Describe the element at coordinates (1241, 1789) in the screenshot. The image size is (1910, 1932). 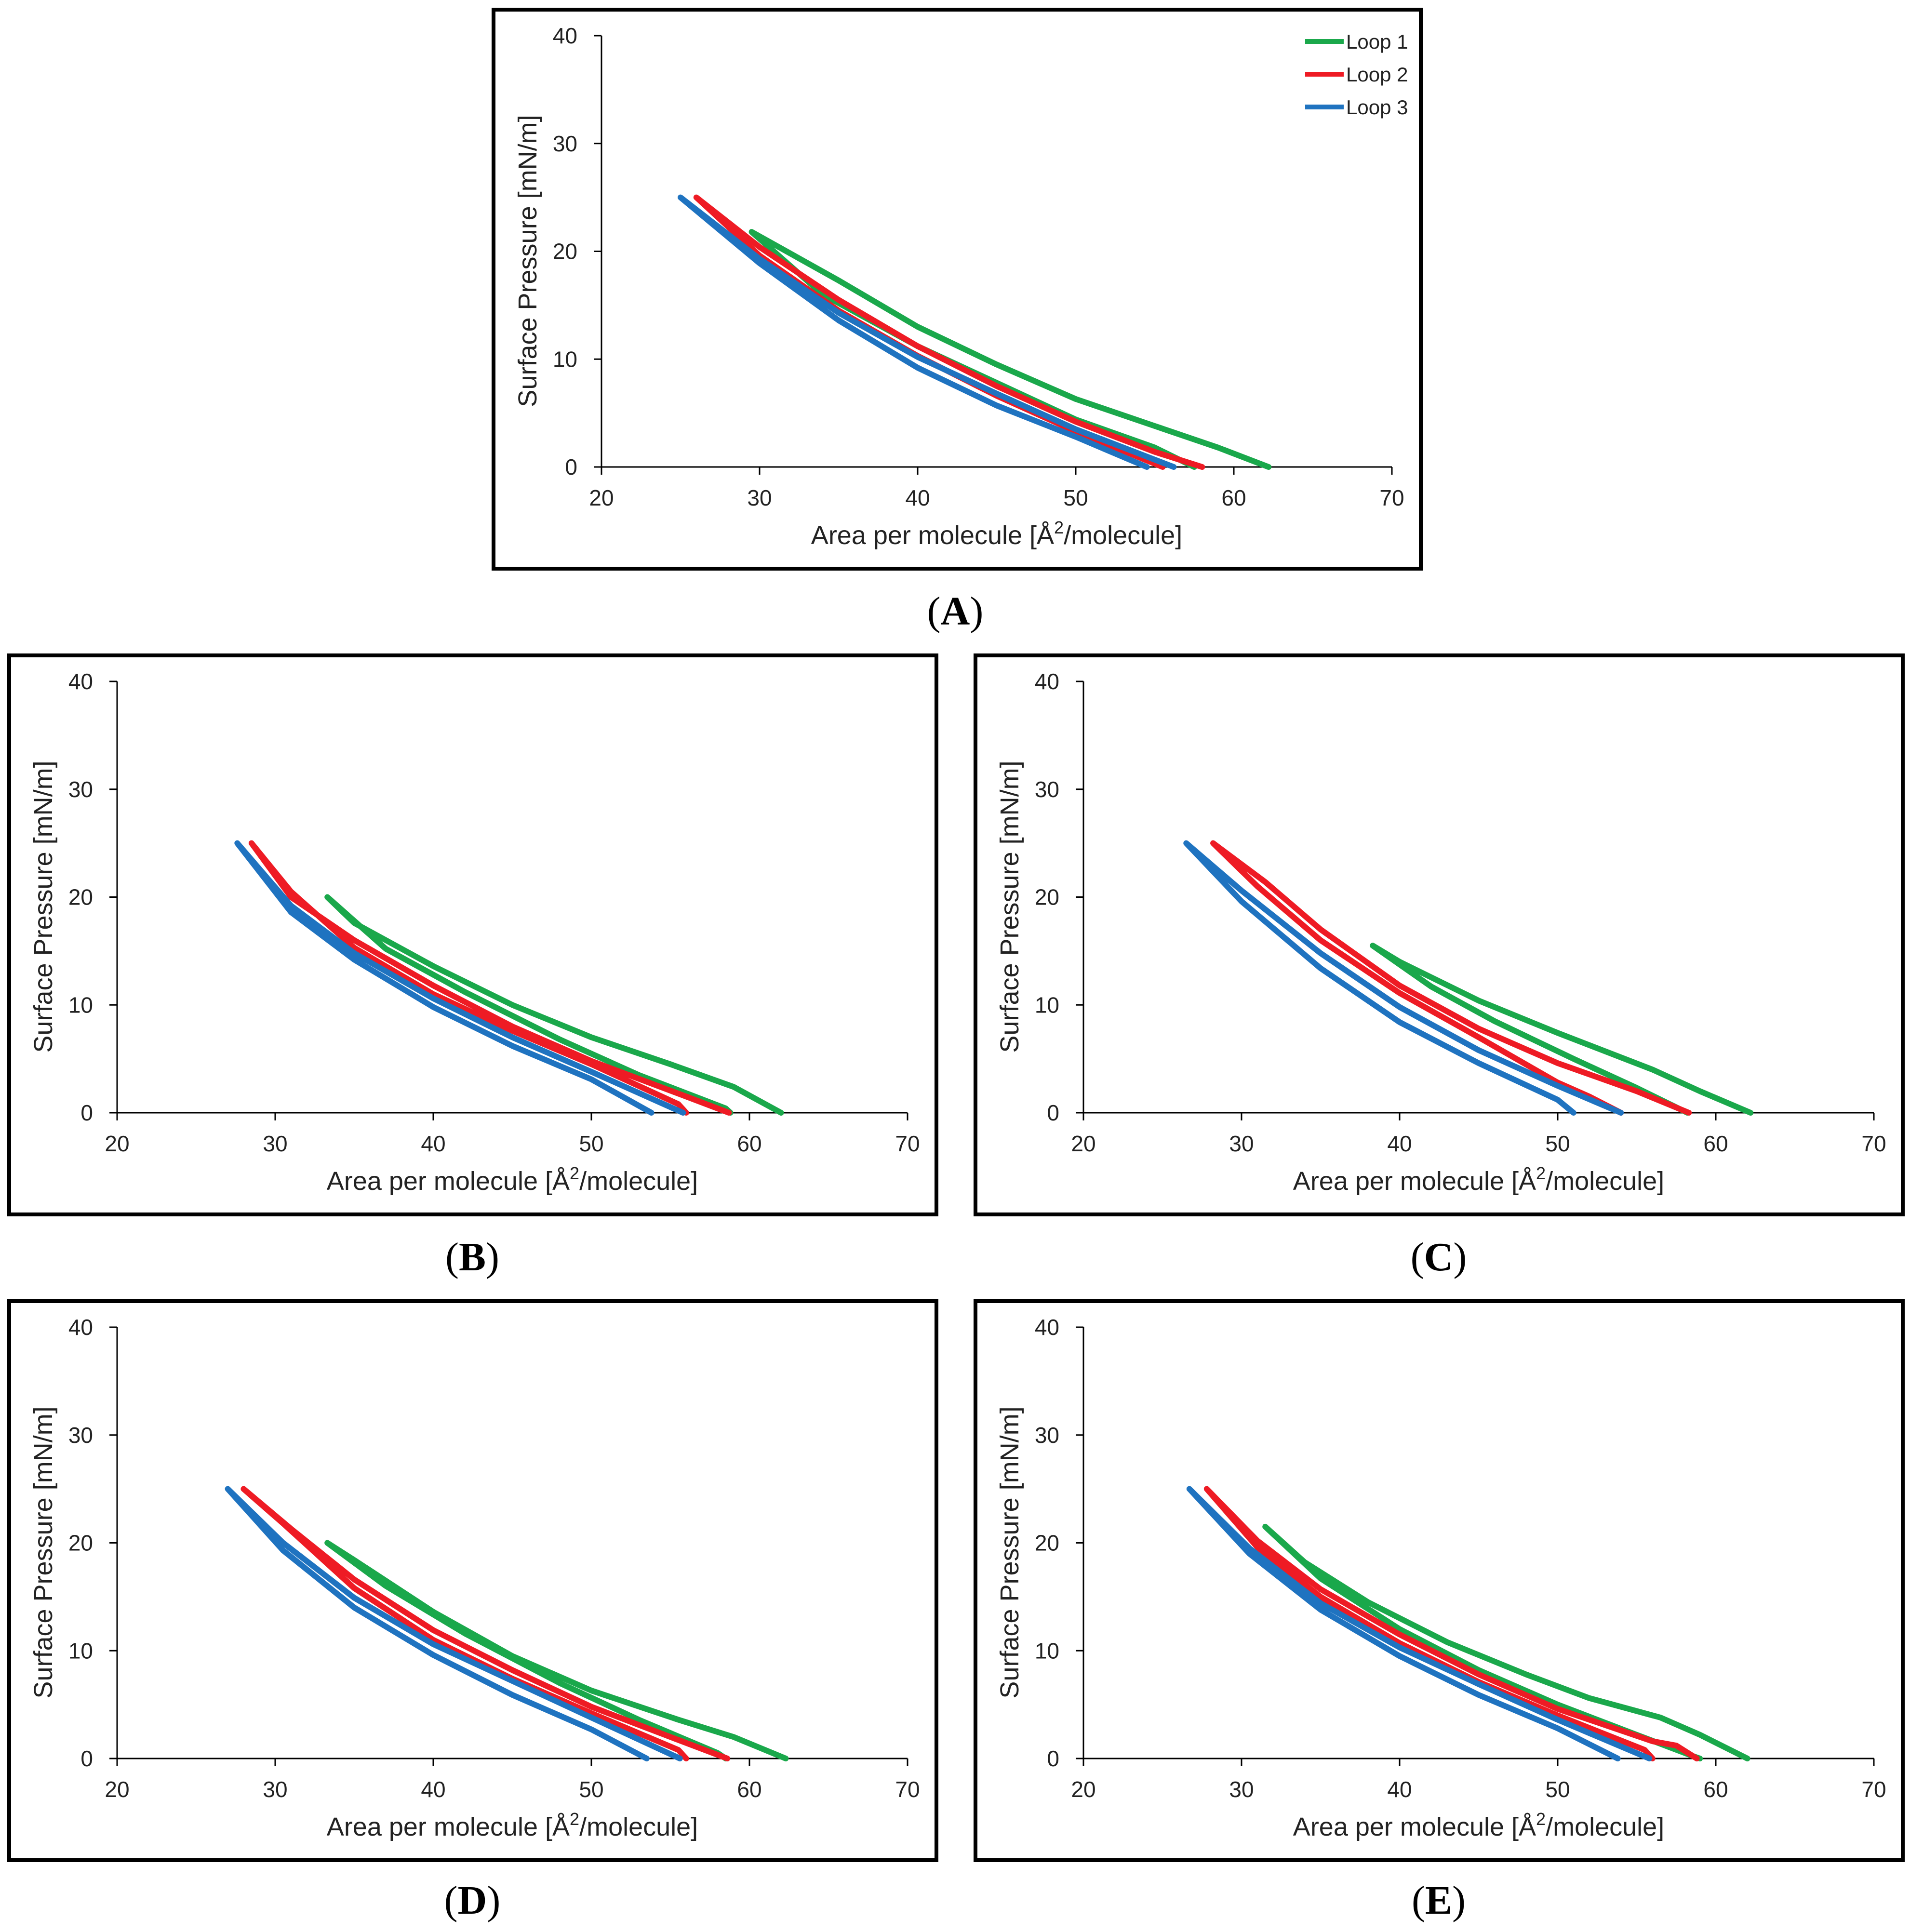
I see `chart-e-x-tick-label: 30` at that location.